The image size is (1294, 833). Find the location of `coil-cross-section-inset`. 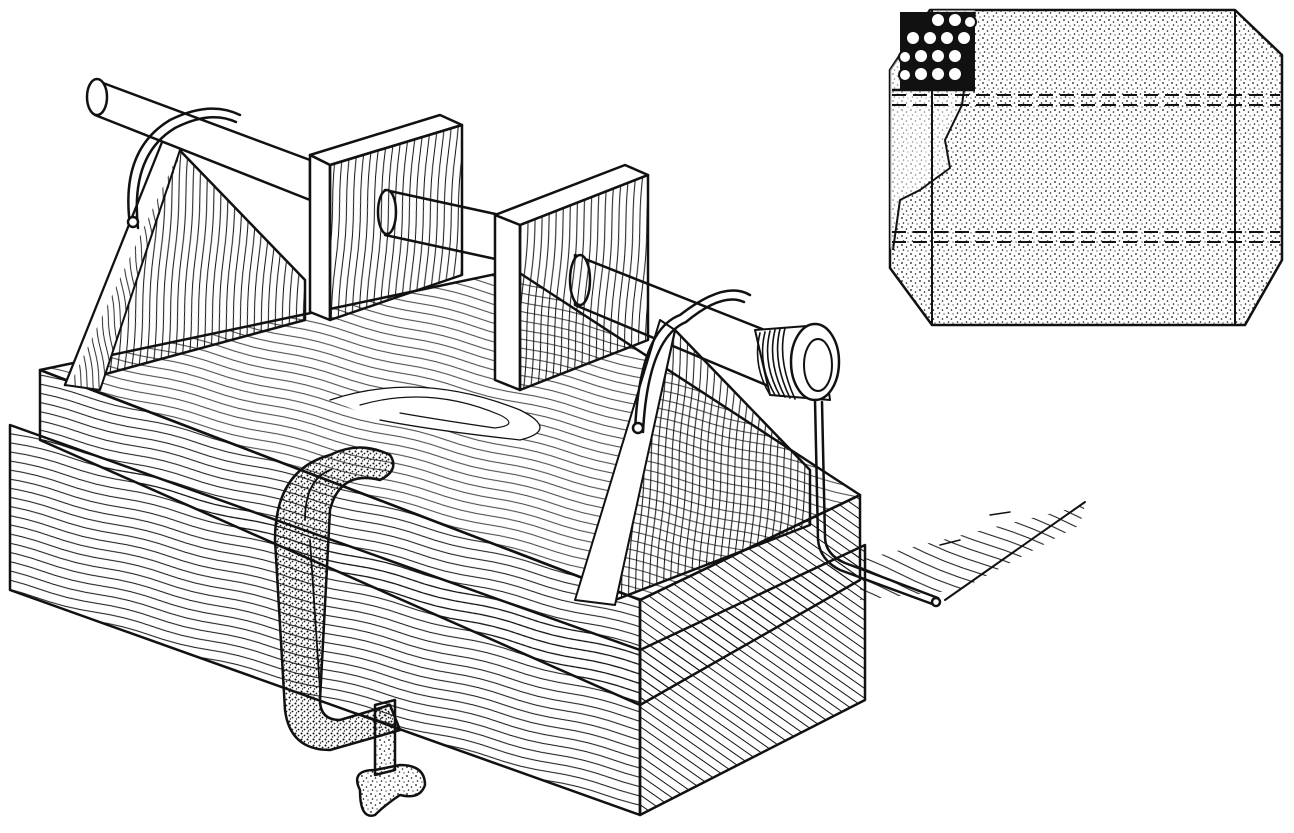

coil-cross-section-inset is located at coordinates (1086, 167).